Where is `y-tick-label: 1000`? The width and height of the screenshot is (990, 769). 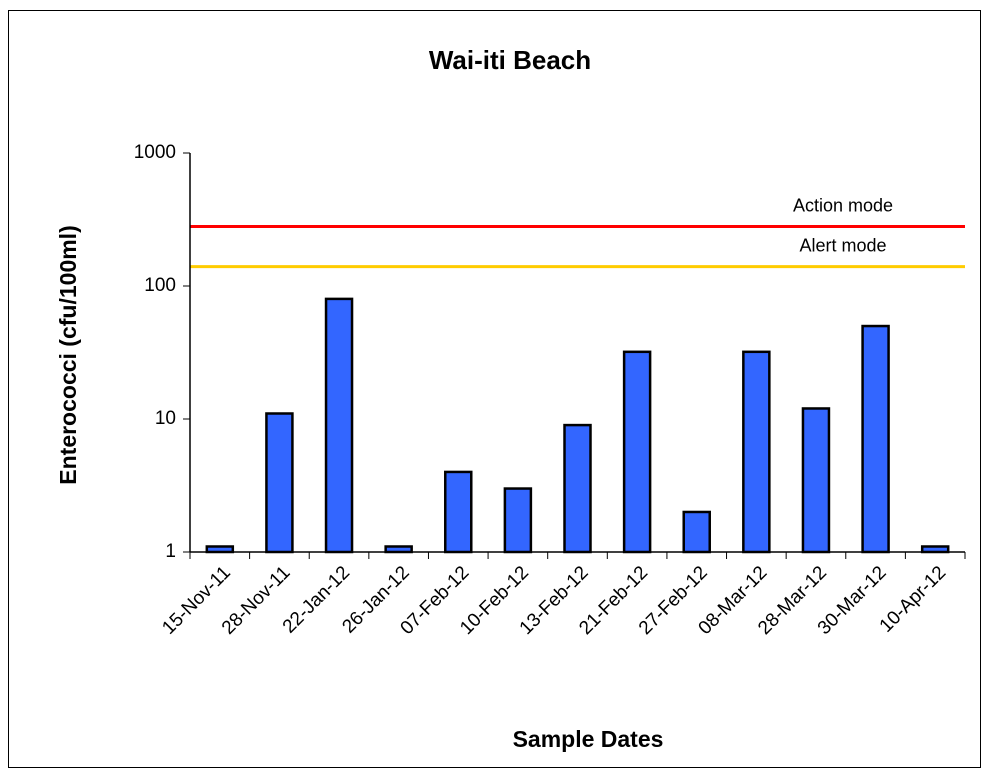
y-tick-label: 1000 is located at coordinates (155, 152).